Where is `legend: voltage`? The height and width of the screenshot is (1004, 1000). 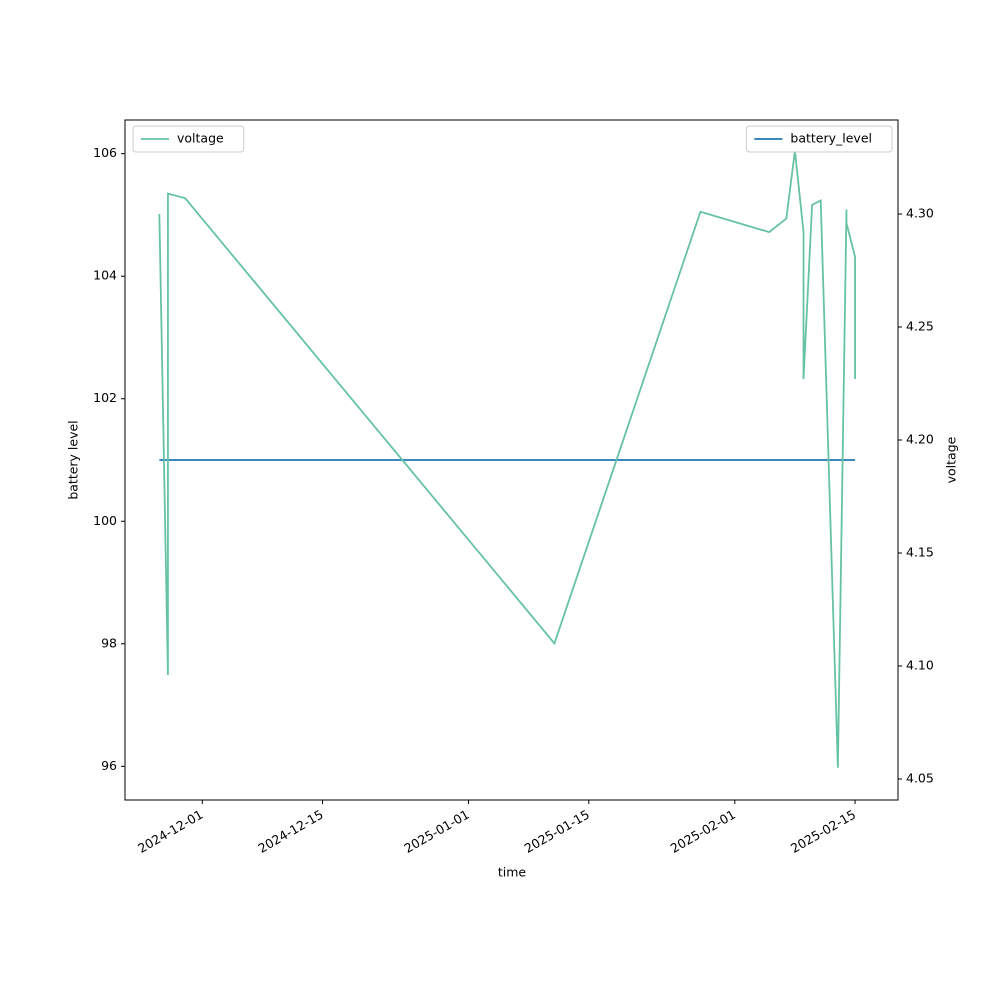 legend: voltage is located at coordinates (188, 139).